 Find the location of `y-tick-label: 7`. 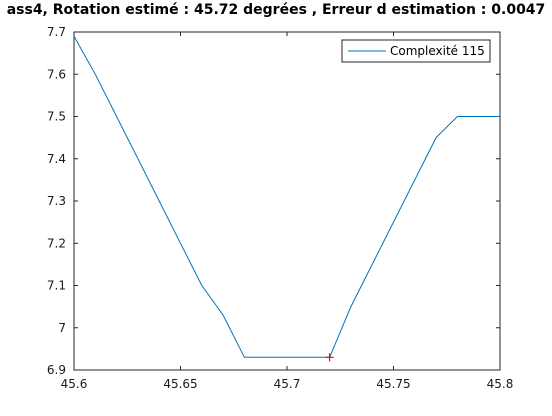

y-tick-label: 7 is located at coordinates (62, 328).